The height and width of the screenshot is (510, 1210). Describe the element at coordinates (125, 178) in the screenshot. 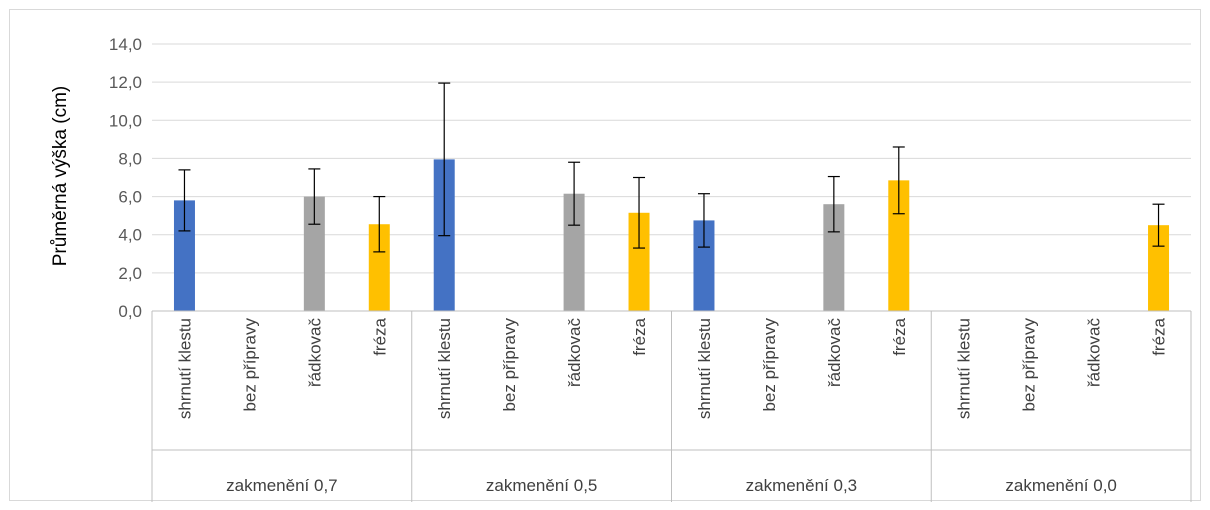

I see `y-axis-ticks: 0,0 2,0 4,0 6,0 8,0 10,0 12,0 14,0` at that location.